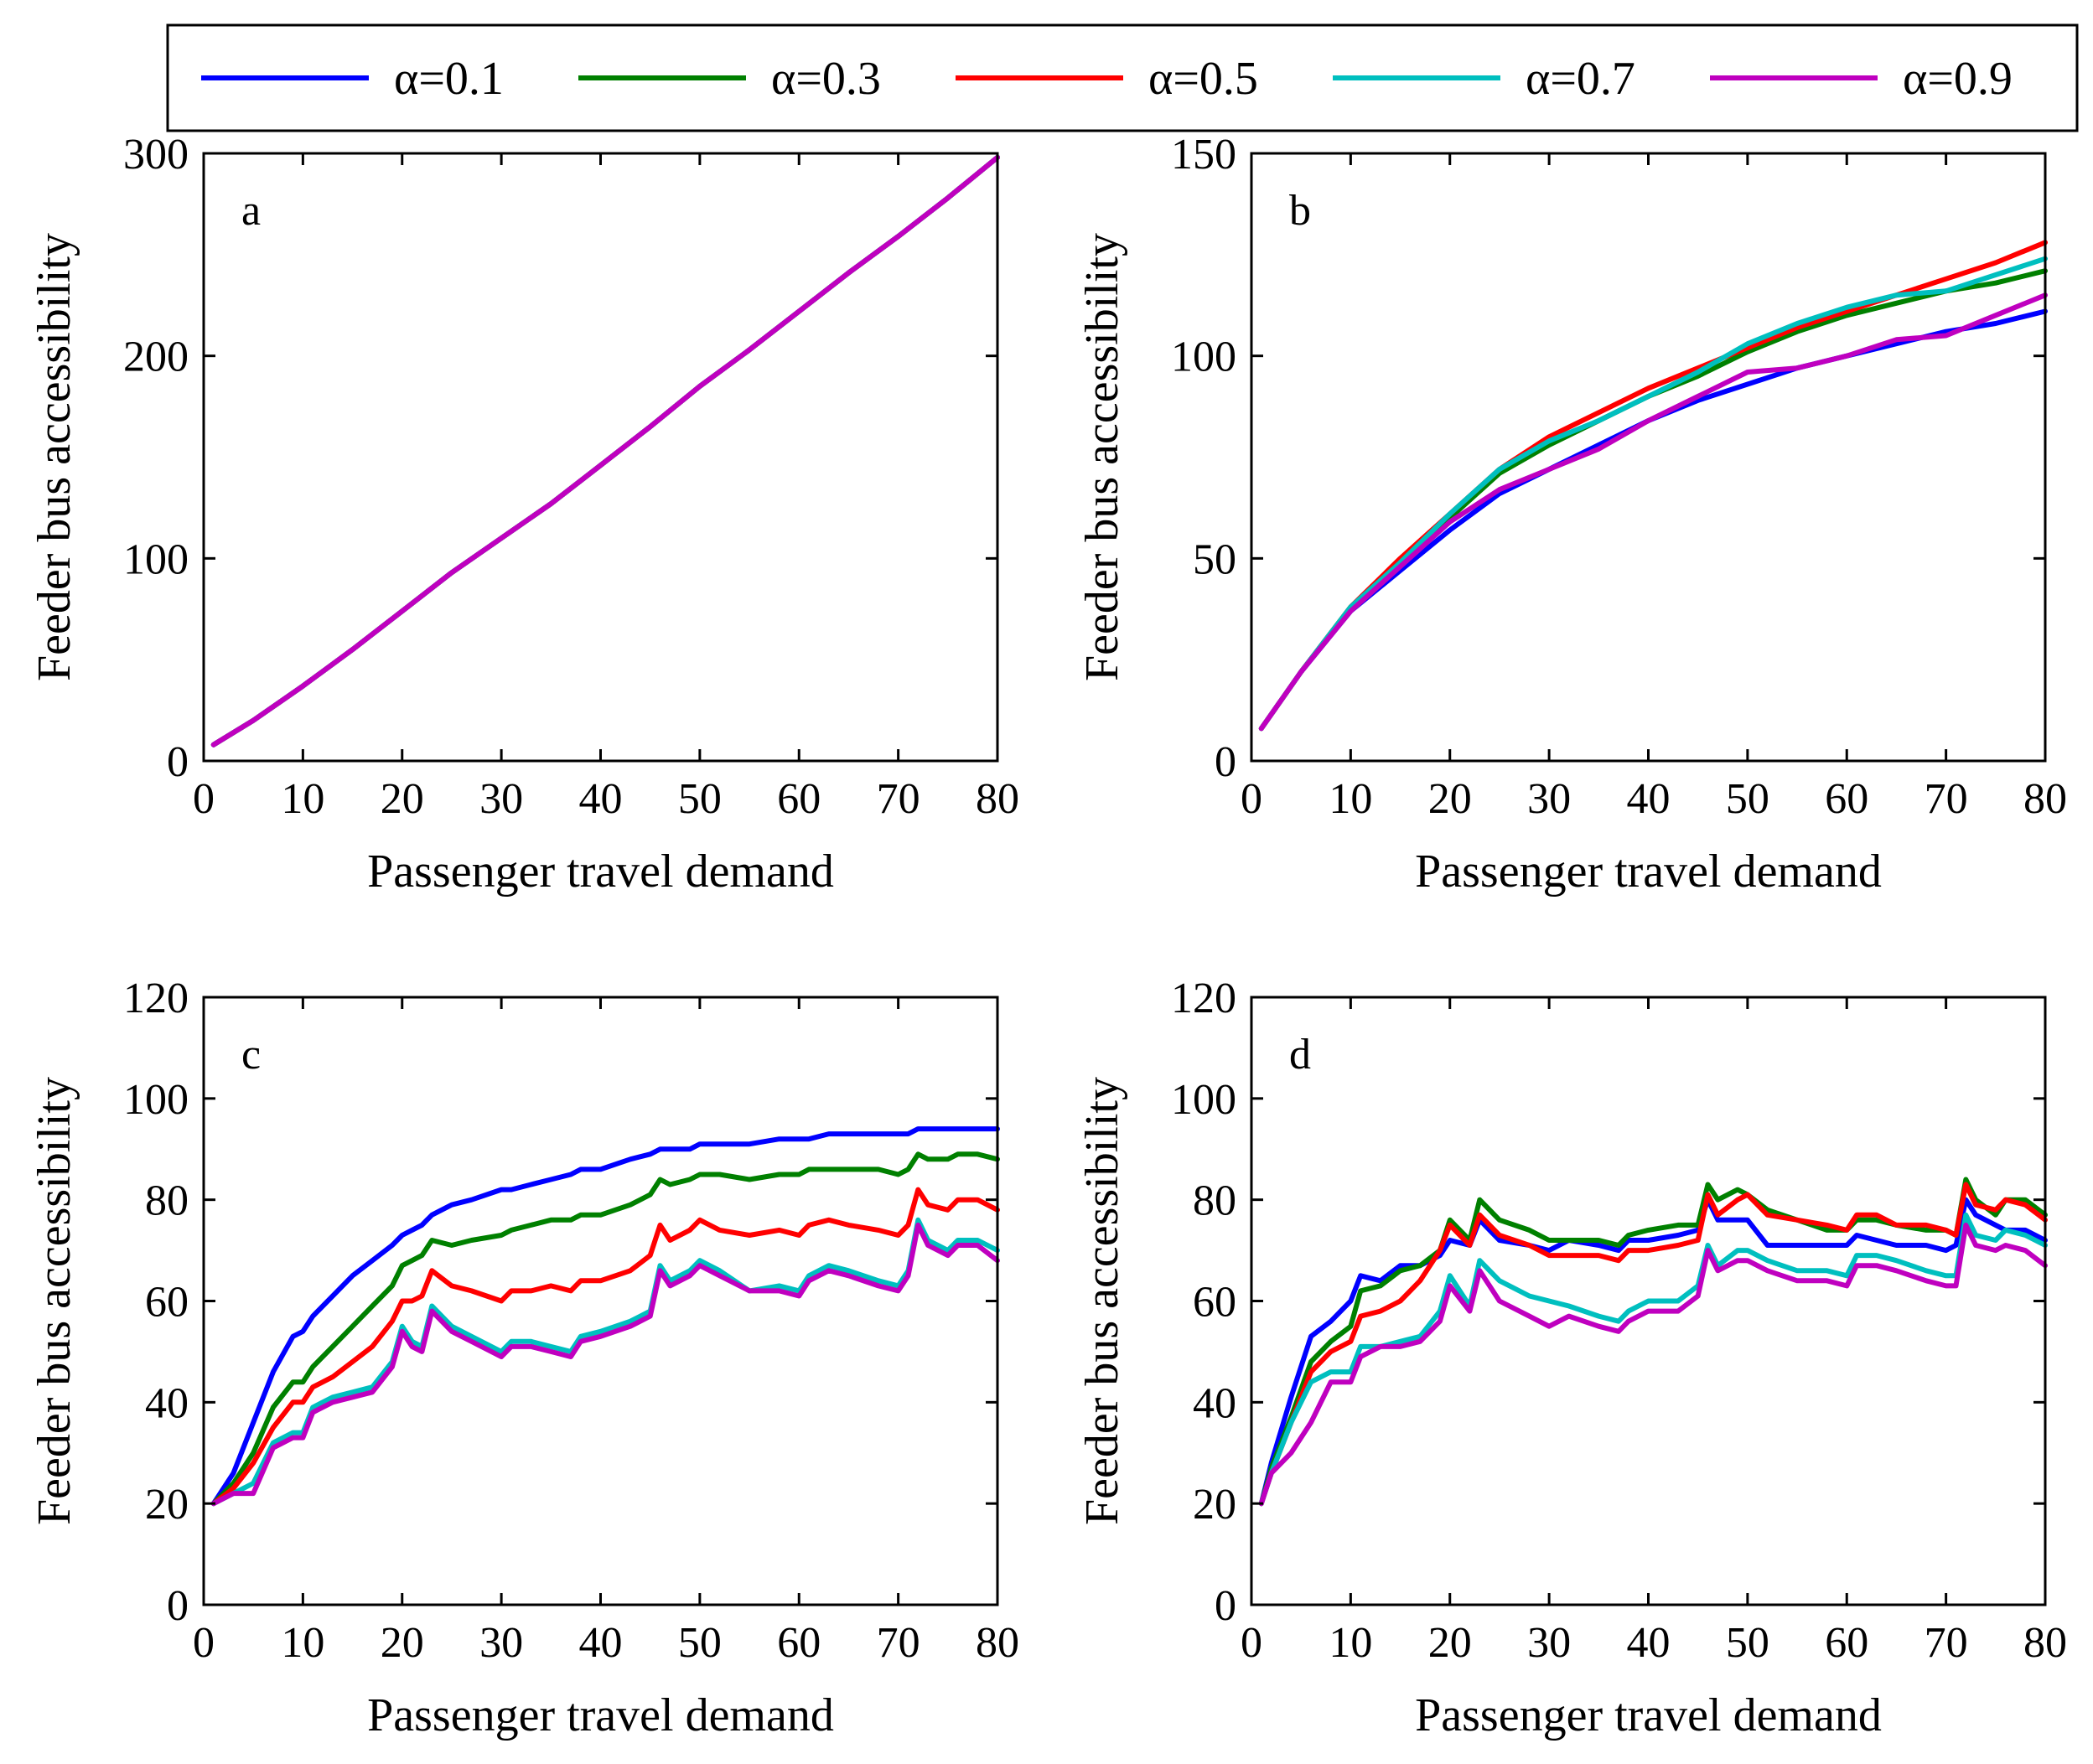 The width and height of the screenshot is (2093, 1764). Describe the element at coordinates (449, 79) in the screenshot. I see `legend-label-alpha-0-1: α=0.1` at that location.